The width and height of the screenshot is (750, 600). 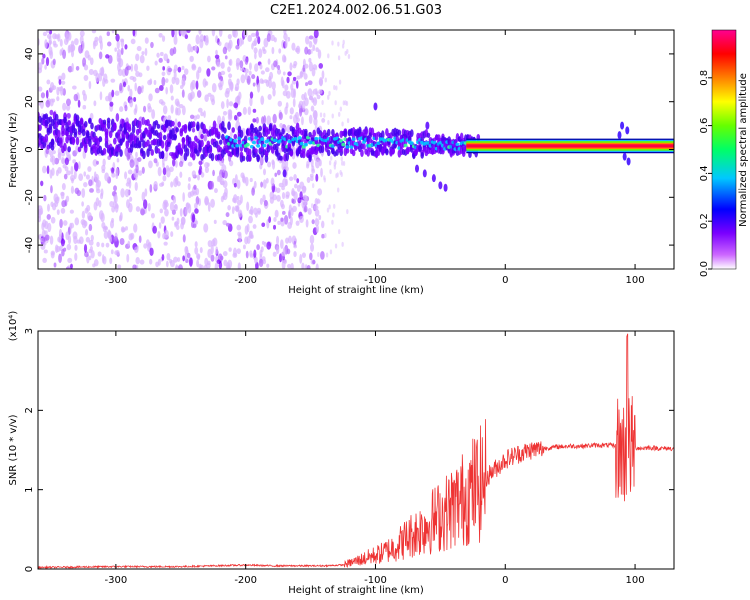 I want to click on spectrogram-disturbance-point, so click(x=624, y=156).